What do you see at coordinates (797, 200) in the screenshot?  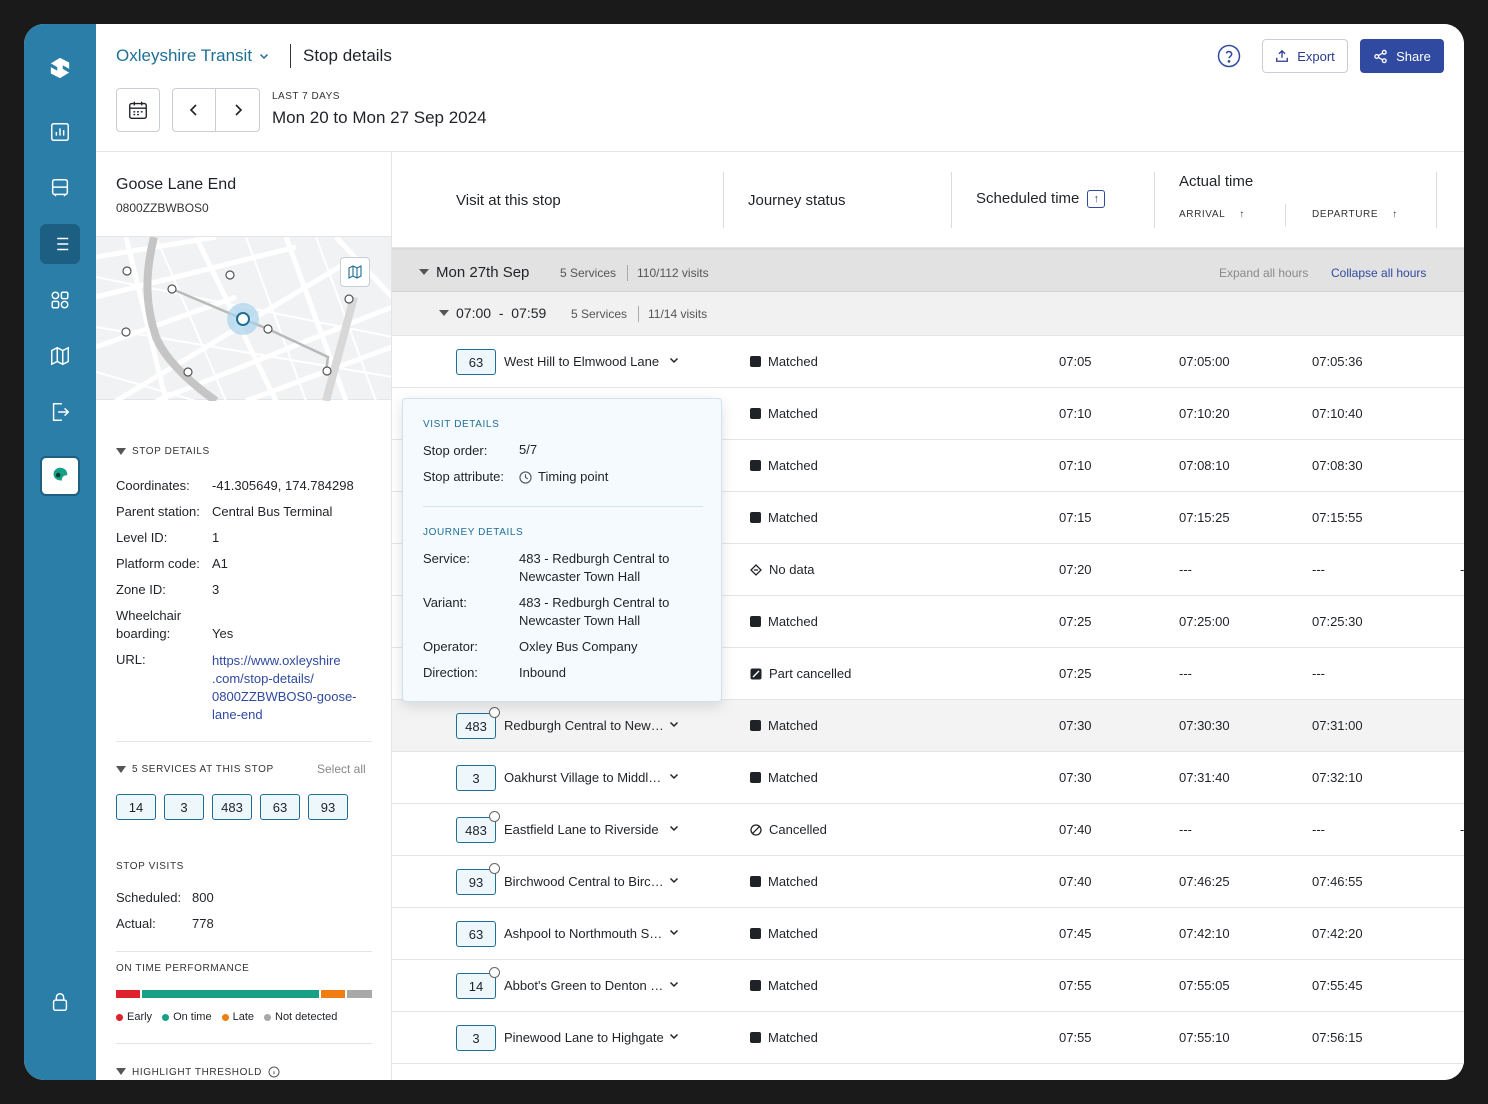 I see `col-status-header: Journey status` at bounding box center [797, 200].